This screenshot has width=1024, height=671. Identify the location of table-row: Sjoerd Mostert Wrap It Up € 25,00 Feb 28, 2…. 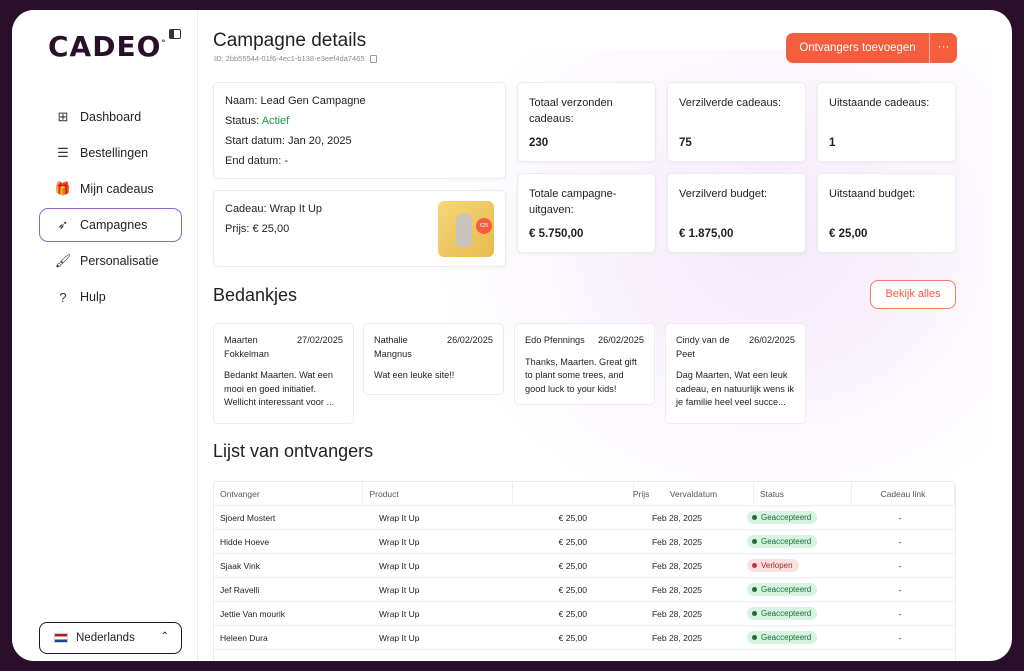
(584, 518).